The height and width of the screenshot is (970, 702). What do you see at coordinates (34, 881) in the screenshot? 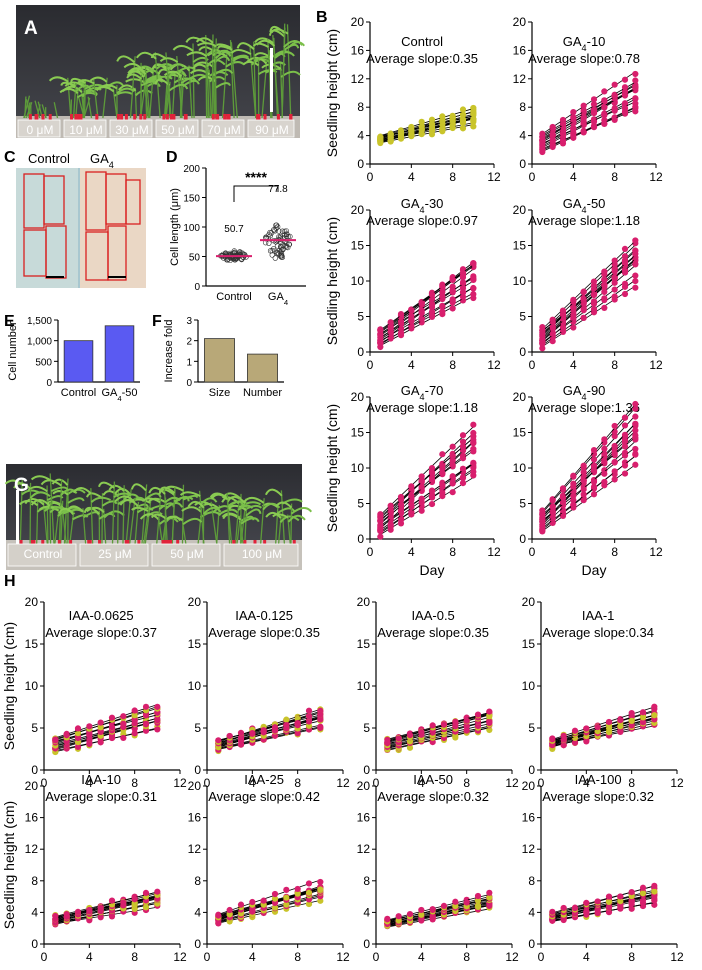
I see `y-tick-label: 8` at bounding box center [34, 881].